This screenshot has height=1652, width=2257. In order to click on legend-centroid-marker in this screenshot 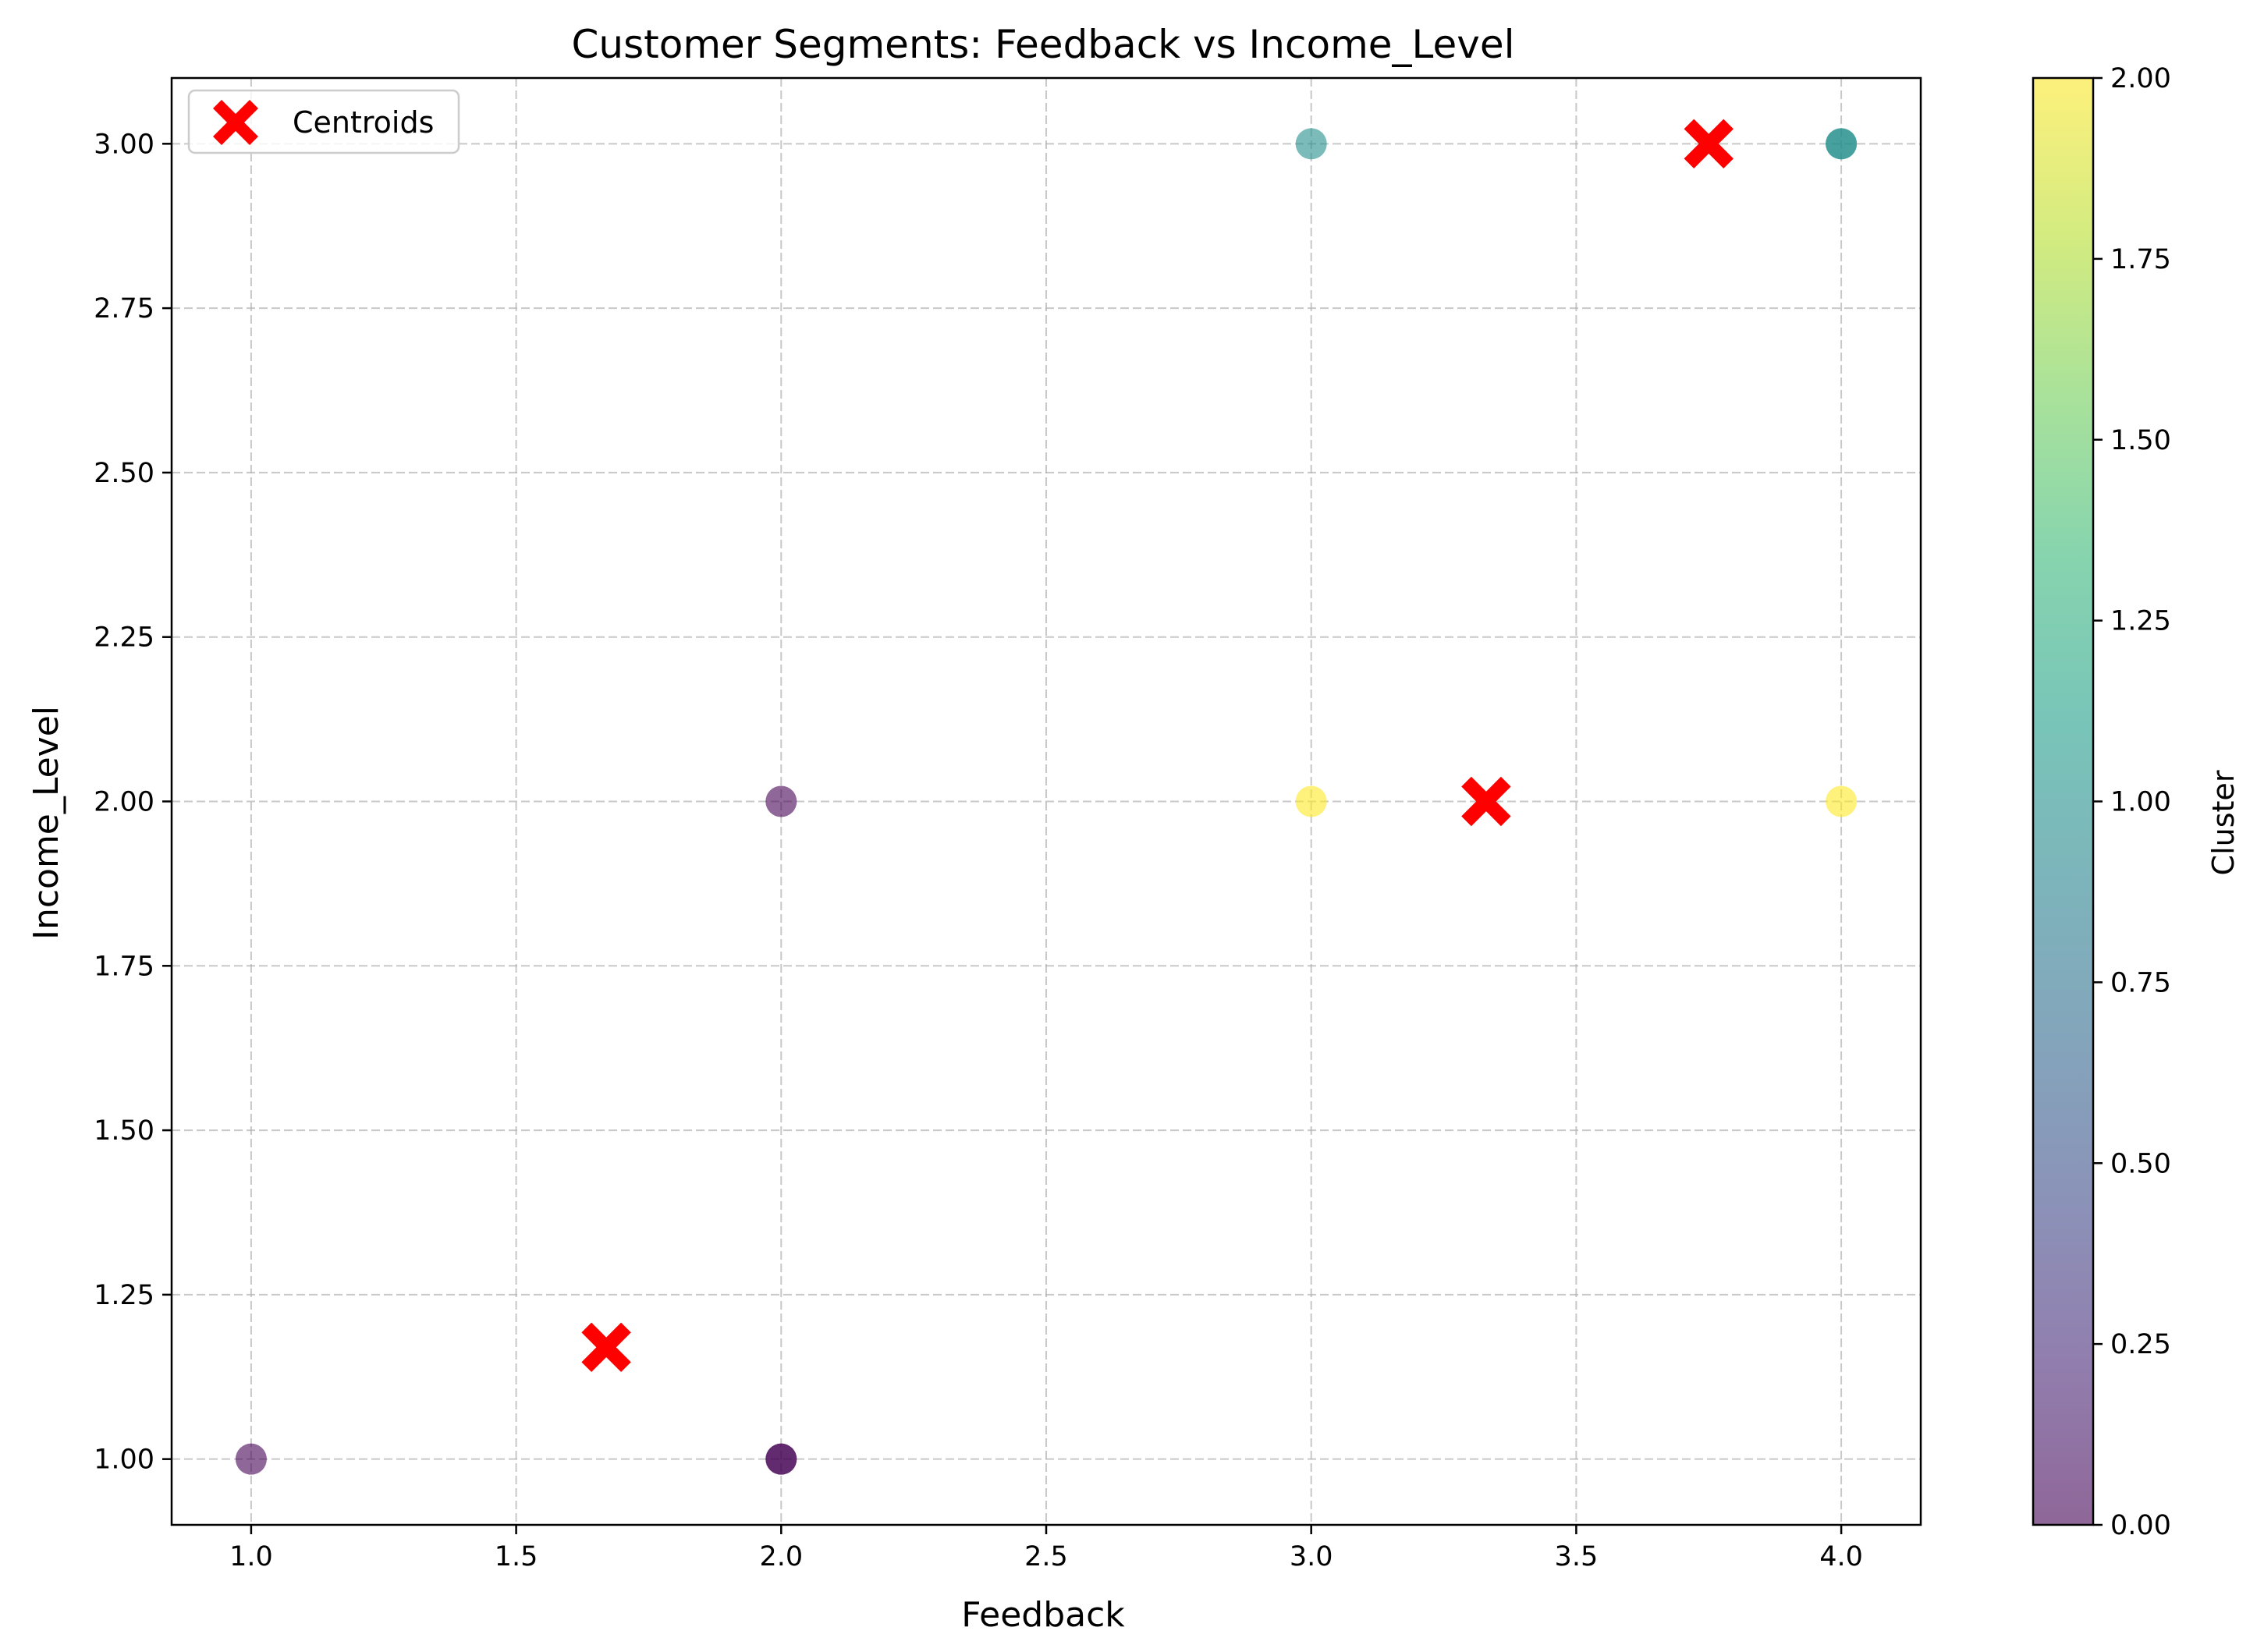, I will do `click(236, 122)`.